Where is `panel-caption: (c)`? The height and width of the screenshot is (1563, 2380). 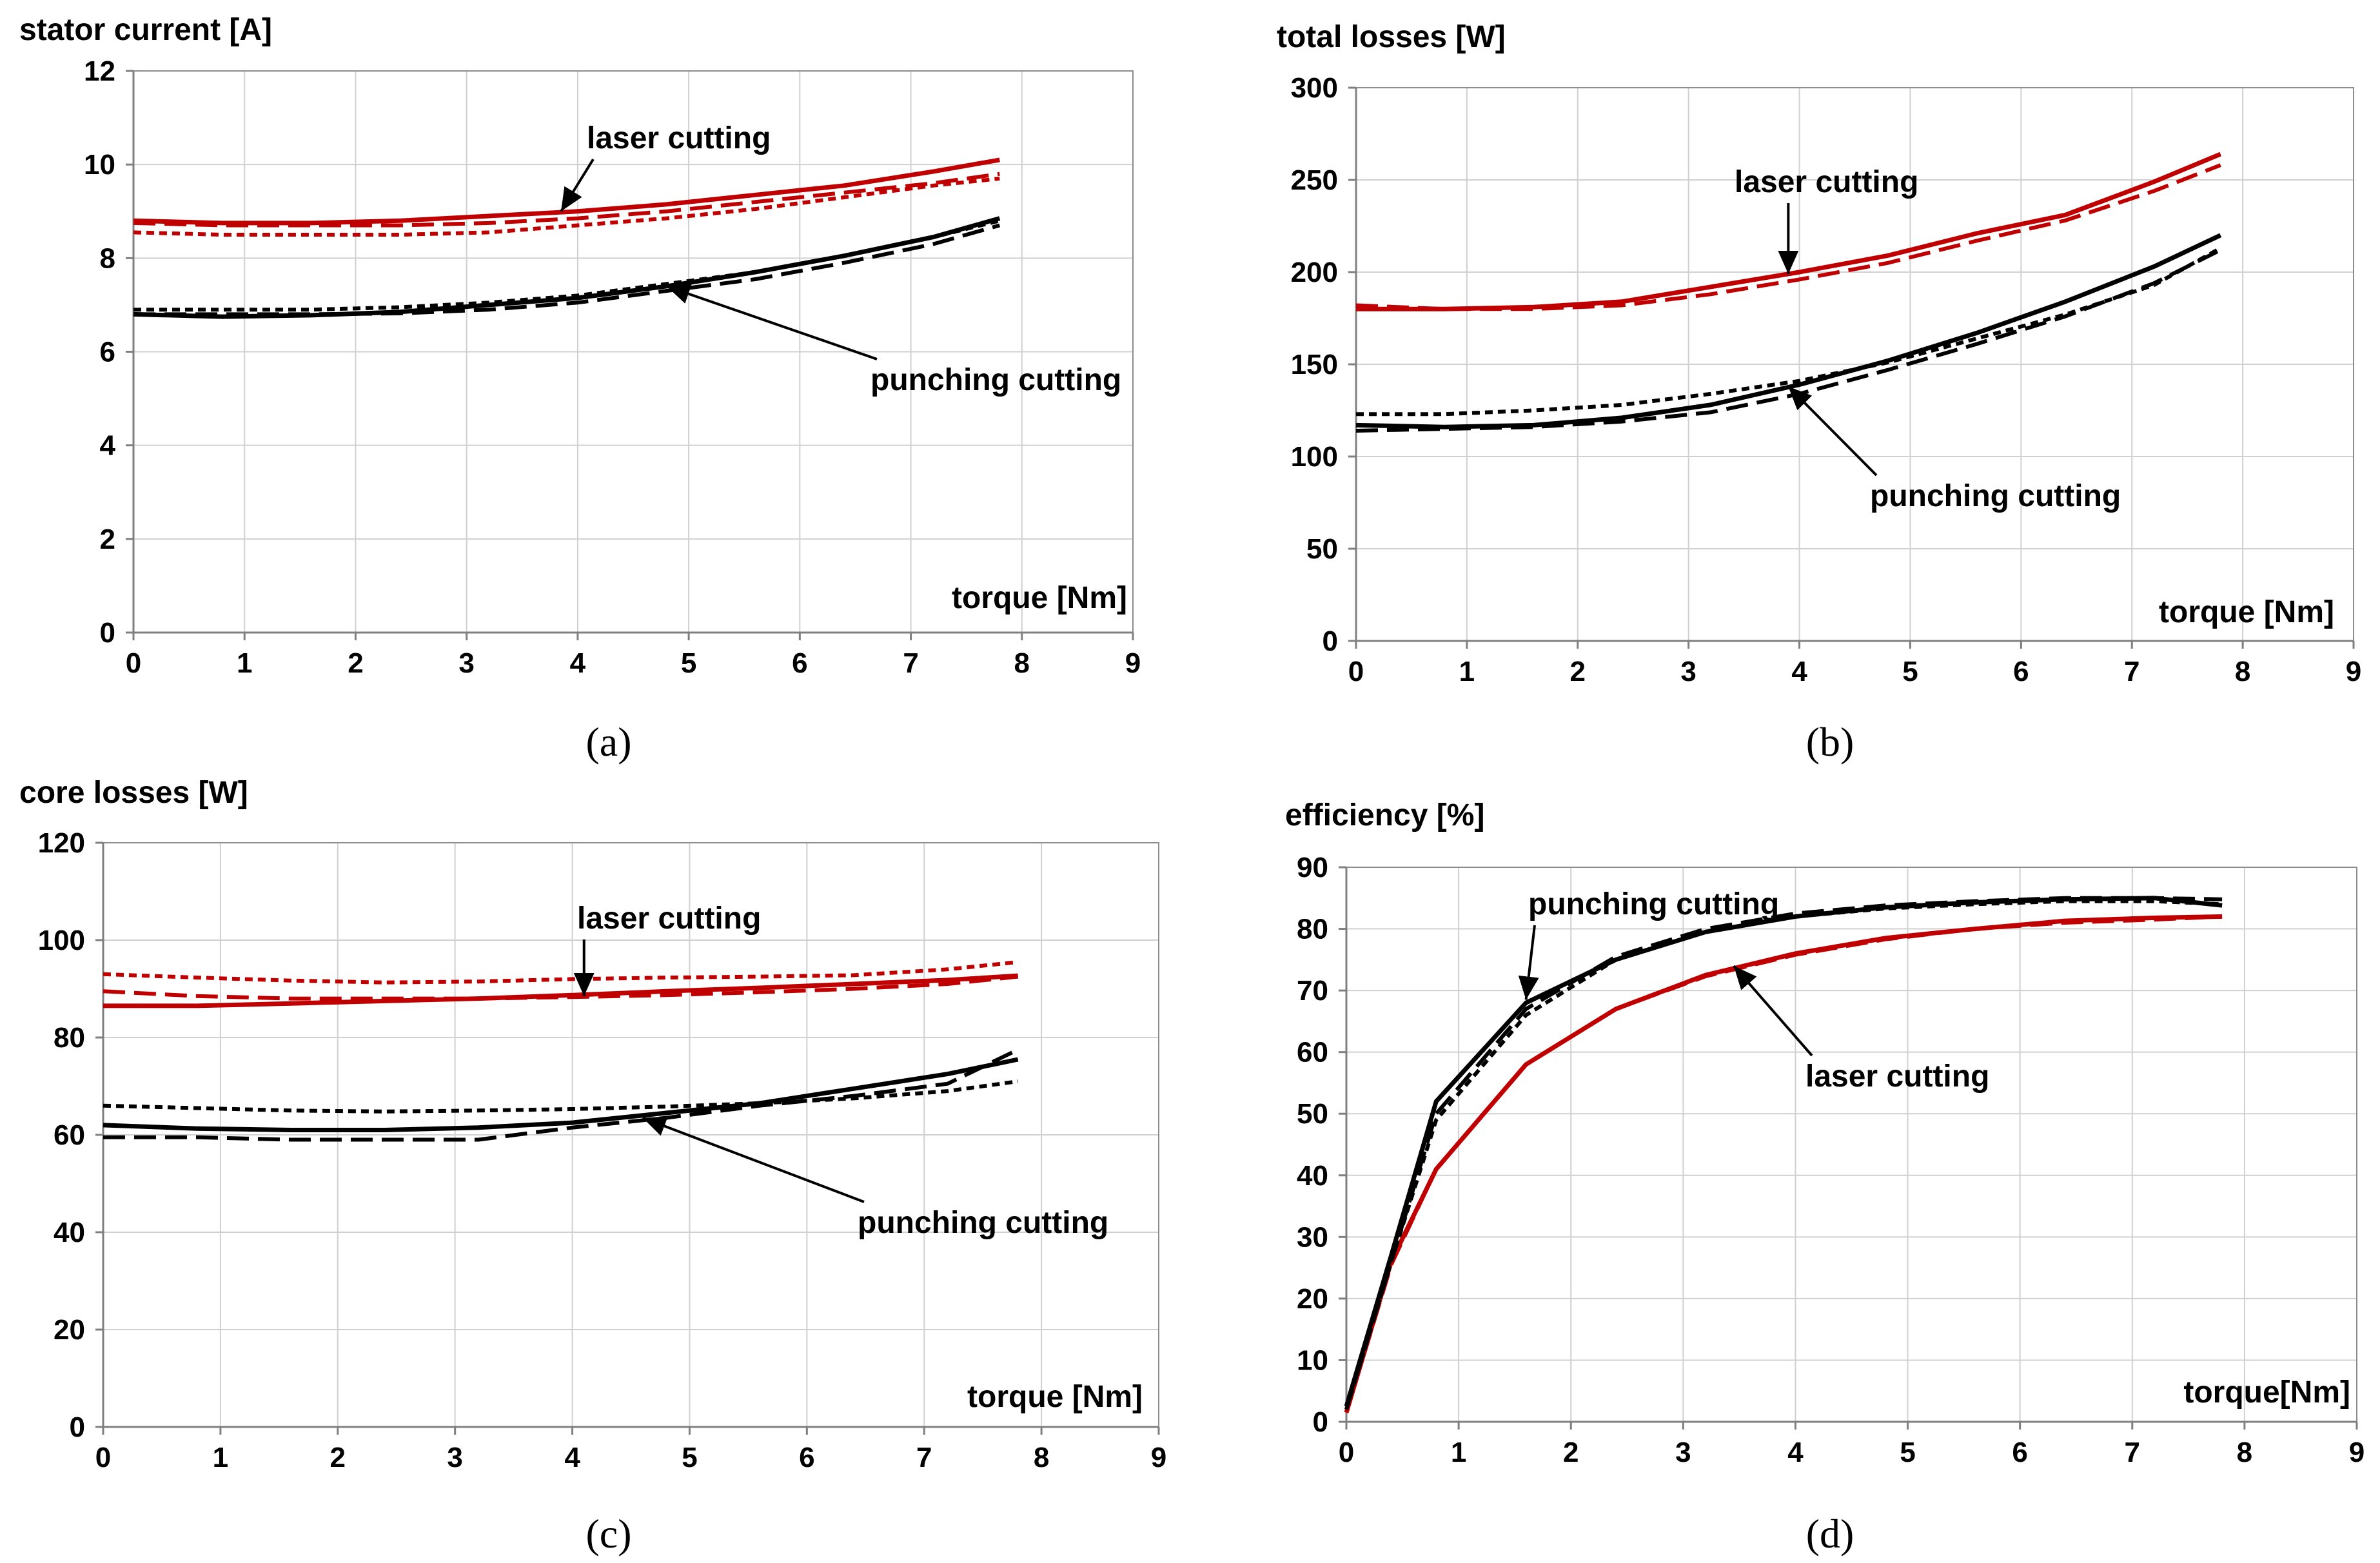
panel-caption: (c) is located at coordinates (608, 1534).